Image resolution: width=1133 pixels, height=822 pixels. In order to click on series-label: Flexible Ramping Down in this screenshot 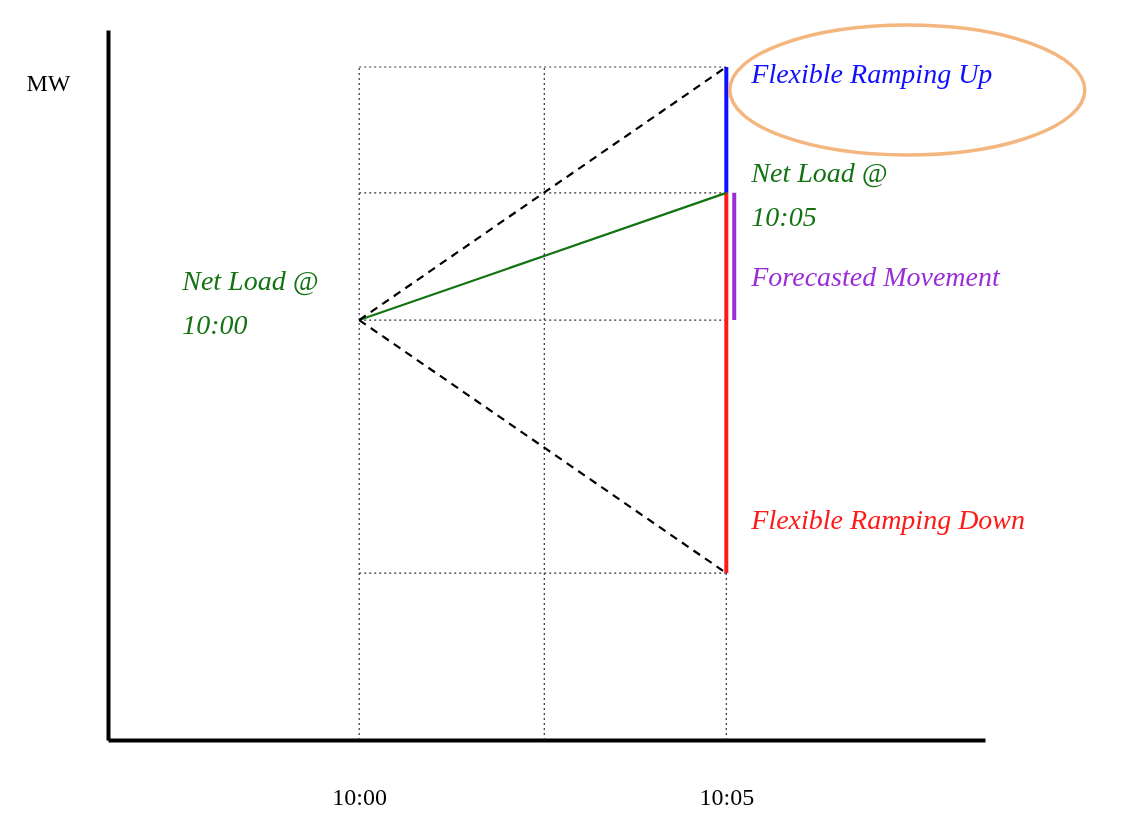, I will do `click(888, 520)`.